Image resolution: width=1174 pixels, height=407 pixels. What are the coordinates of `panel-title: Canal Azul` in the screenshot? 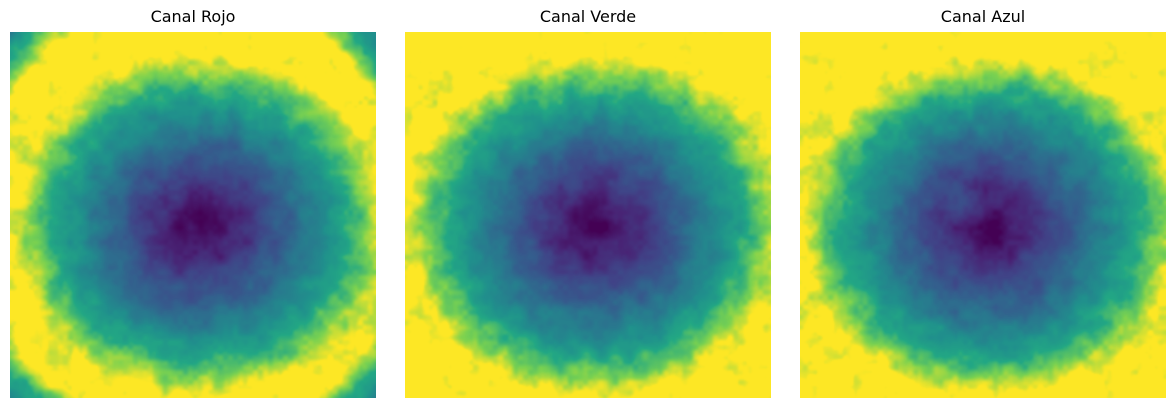 It's located at (983, 16).